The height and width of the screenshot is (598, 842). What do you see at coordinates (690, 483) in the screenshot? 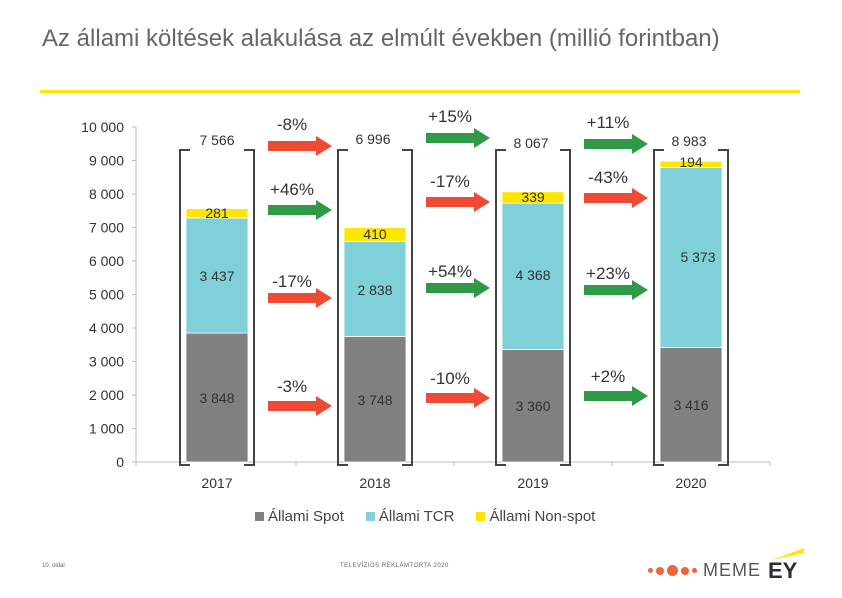
I see `x-tick-label: 2020` at bounding box center [690, 483].